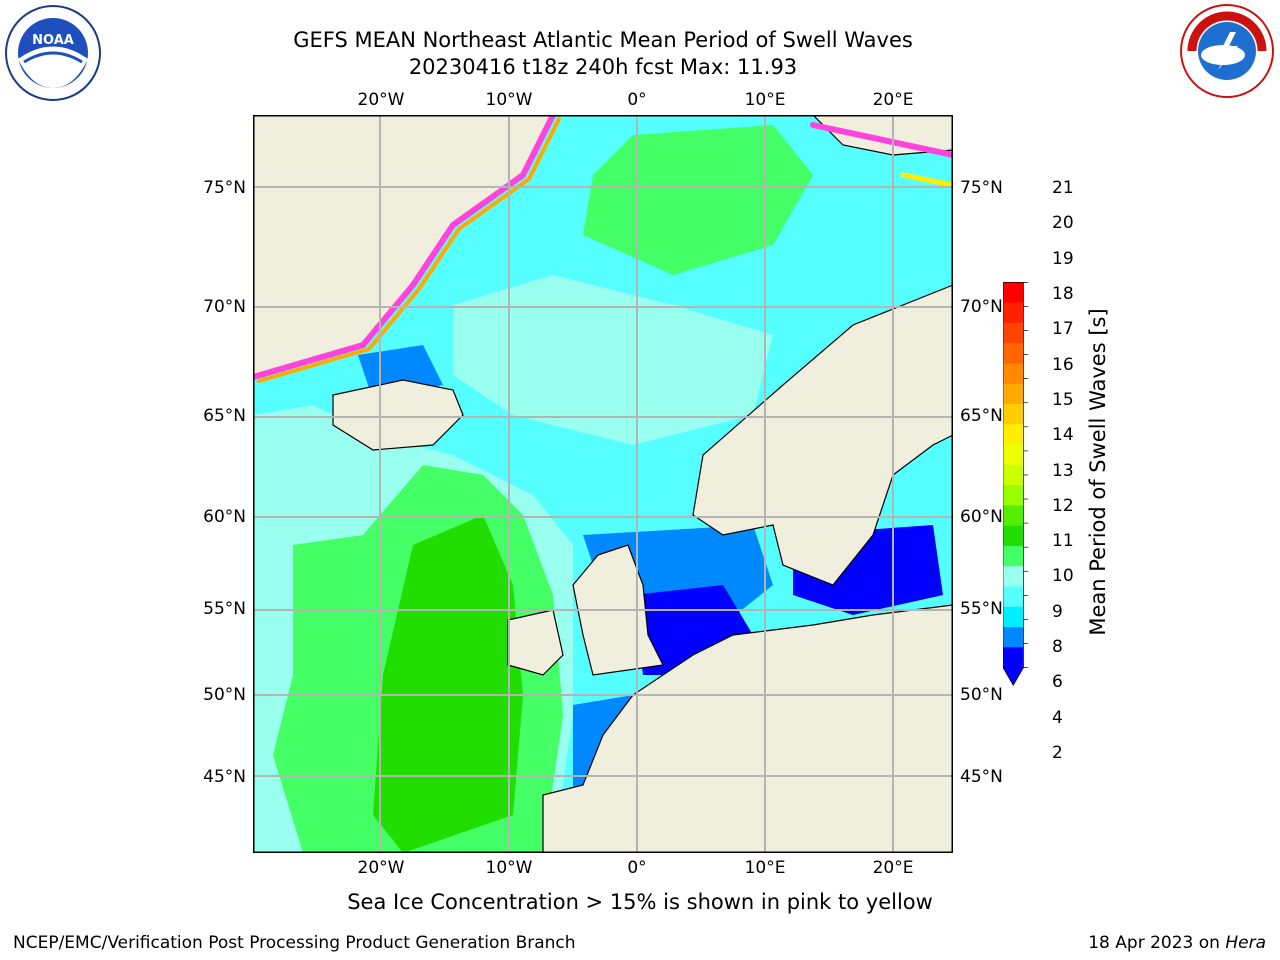 The image size is (1280, 960). Describe the element at coordinates (224, 416) in the screenshot. I see `lat-tick-left: 65°N` at that location.